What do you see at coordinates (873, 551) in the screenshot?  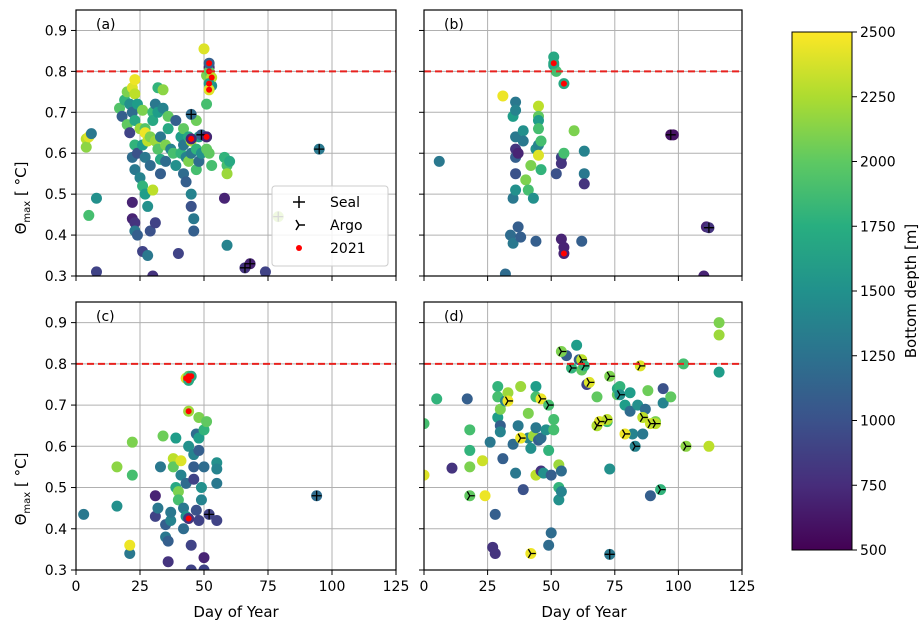 I see `colorbar-tick-label: 500` at bounding box center [873, 551].